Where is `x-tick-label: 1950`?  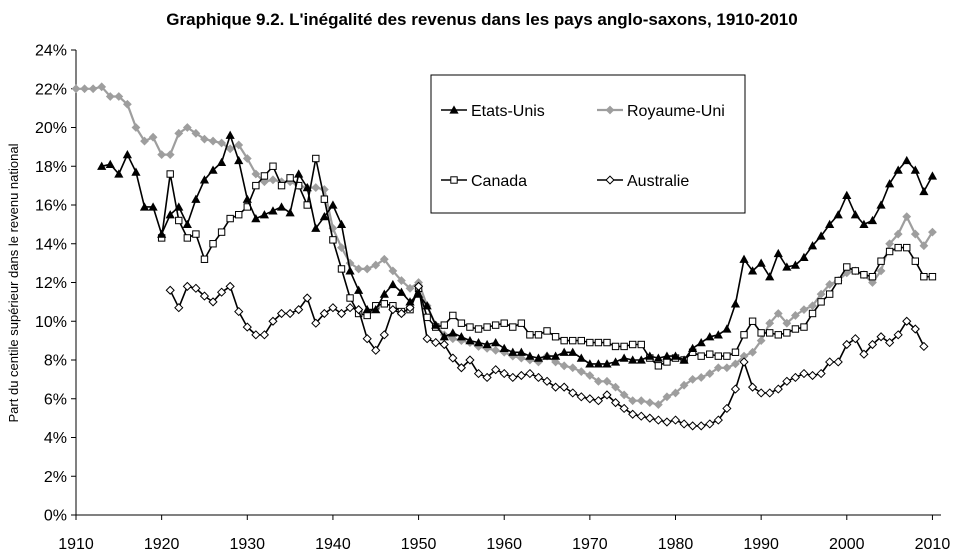
x-tick-label: 1950 is located at coordinates (419, 544).